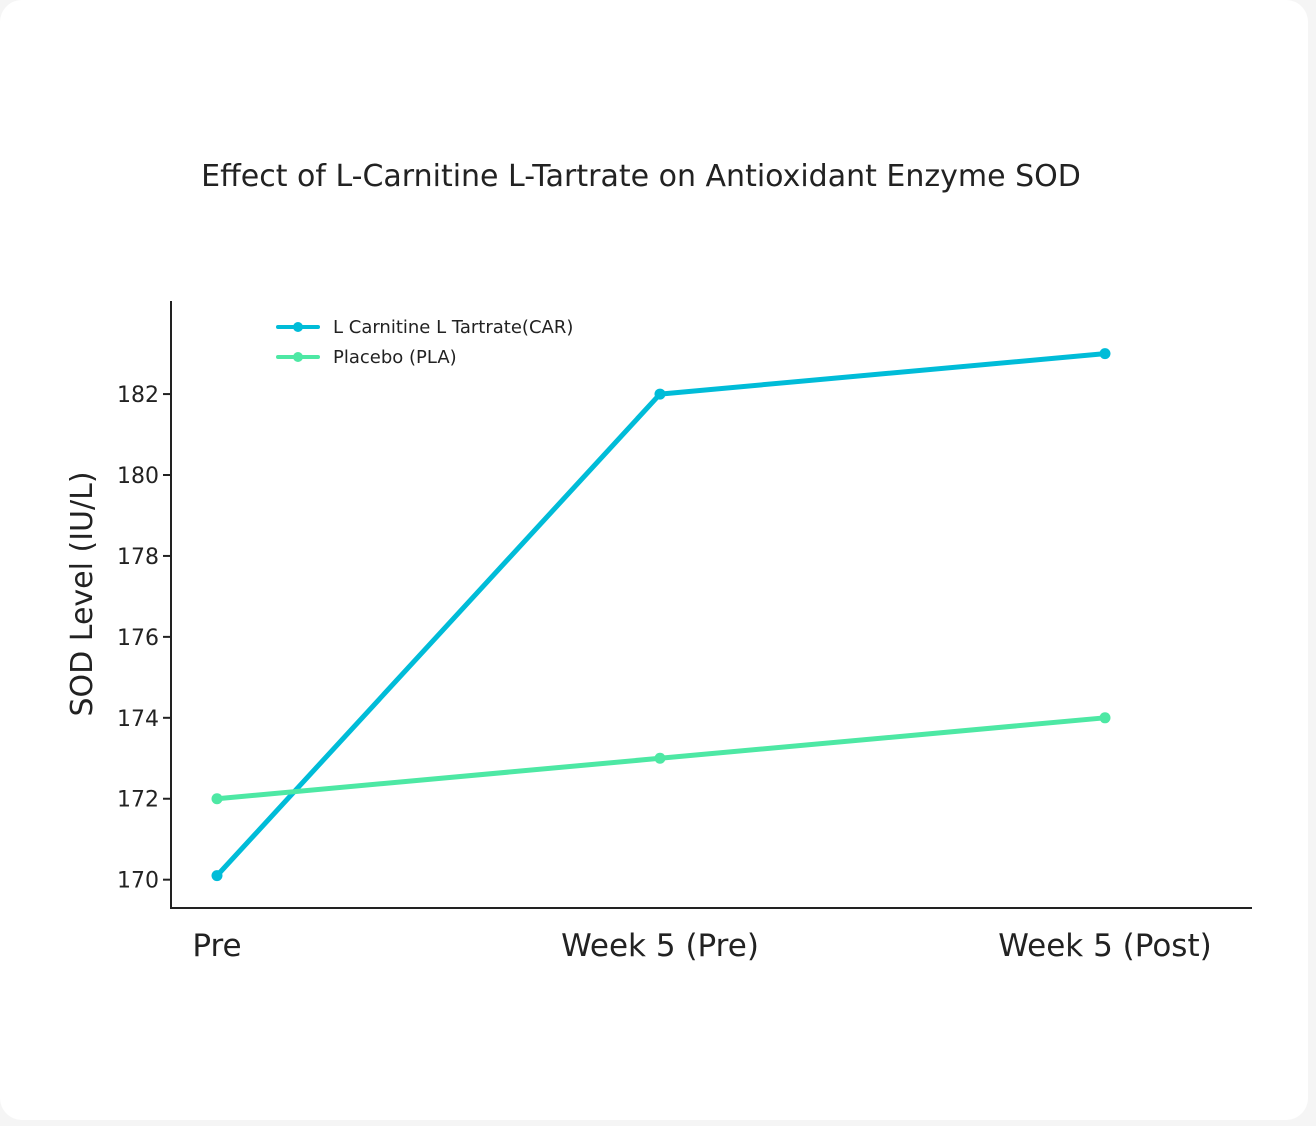 This screenshot has width=1316, height=1126. What do you see at coordinates (1104, 946) in the screenshot?
I see `x-tick-label: Week 5 (Post)` at bounding box center [1104, 946].